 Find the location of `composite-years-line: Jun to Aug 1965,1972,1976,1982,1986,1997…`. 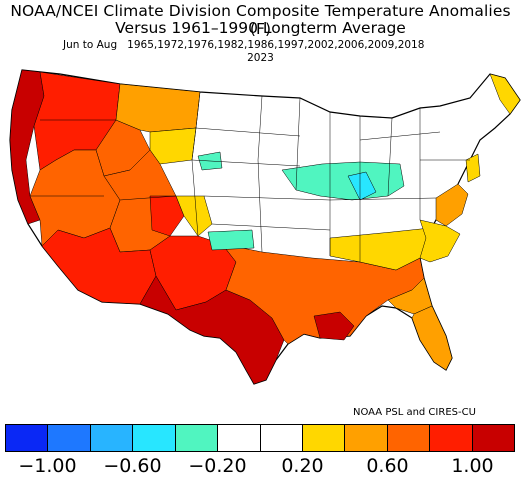

composite-years-line: Jun to Aug 1965,1972,1976,1982,1986,1997… is located at coordinates (243, 45).